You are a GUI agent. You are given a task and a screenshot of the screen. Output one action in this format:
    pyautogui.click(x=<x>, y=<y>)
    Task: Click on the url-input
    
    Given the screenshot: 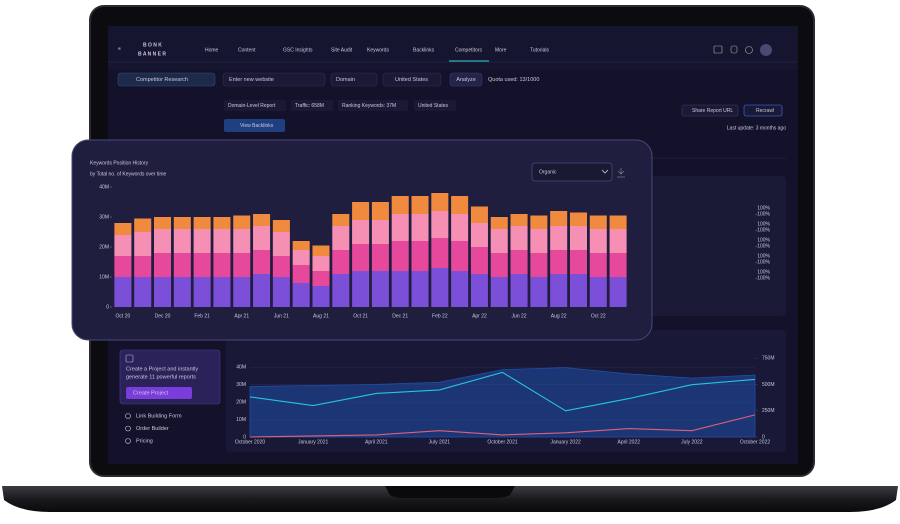 What is the action you would take?
    pyautogui.click(x=274, y=79)
    